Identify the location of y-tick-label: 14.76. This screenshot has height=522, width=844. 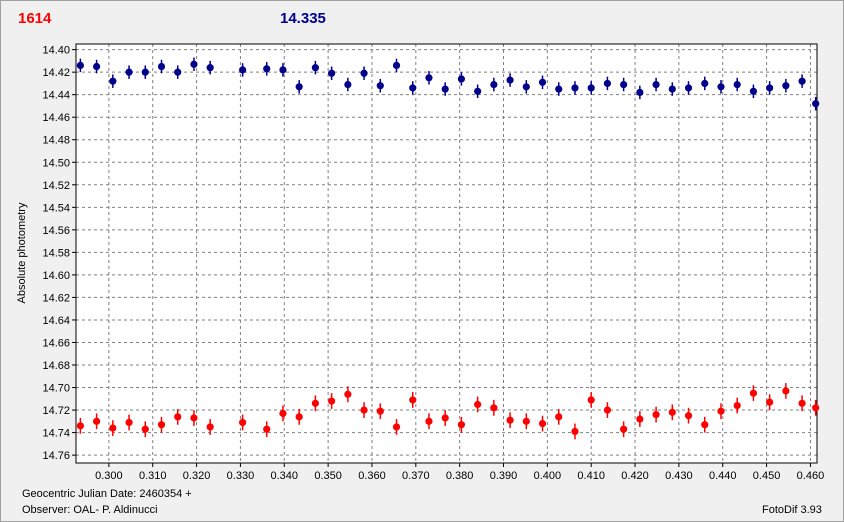
(56, 456).